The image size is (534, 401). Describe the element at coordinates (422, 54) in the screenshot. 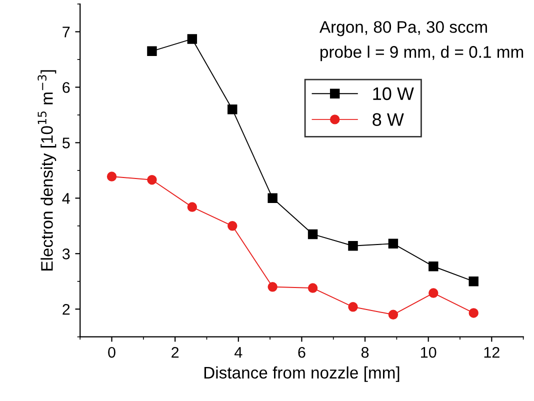

I see `annotation: probe l = 9 mm, d = 0.1 mm` at that location.